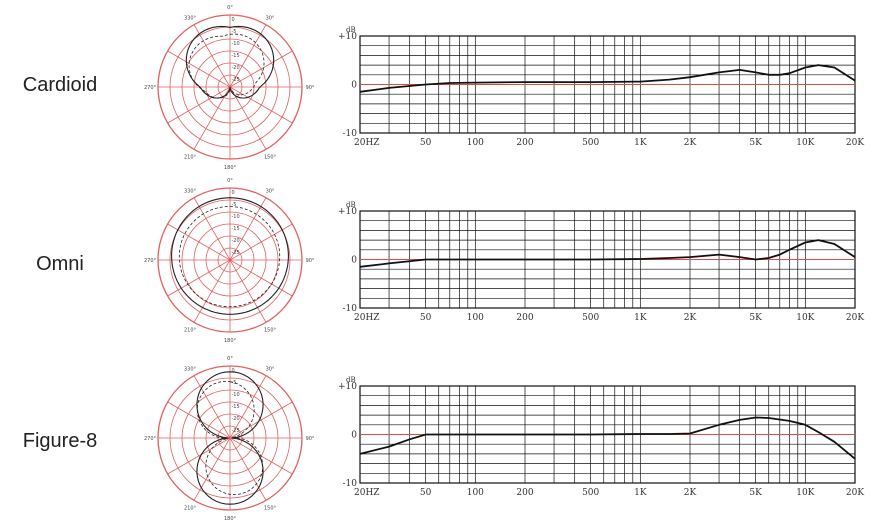 The height and width of the screenshot is (525, 892). I want to click on frequency-response-figure-8: +10 0 -10 dB 20HZ 50 100 200 500 1K 2K 5K 10K 20K, so click(601, 437).